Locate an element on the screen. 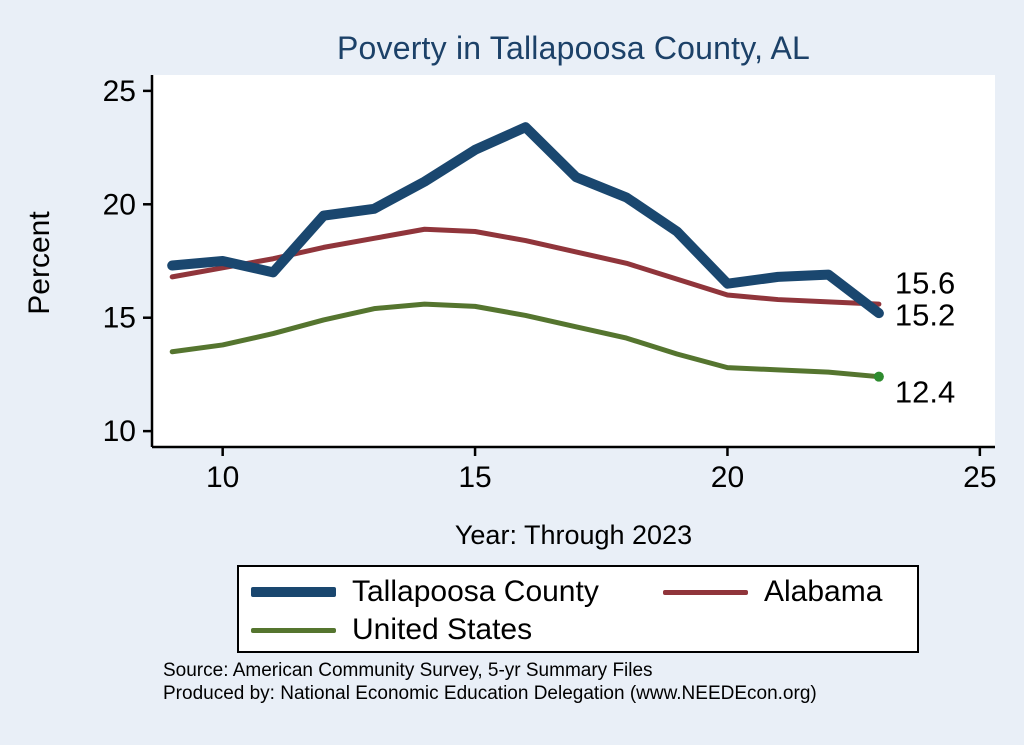  x-tick-label: 10 is located at coordinates (222, 477).